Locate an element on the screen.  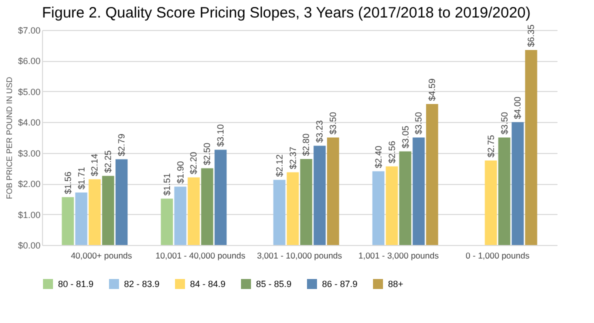
data-label: $2.56 is located at coordinates (391, 152).